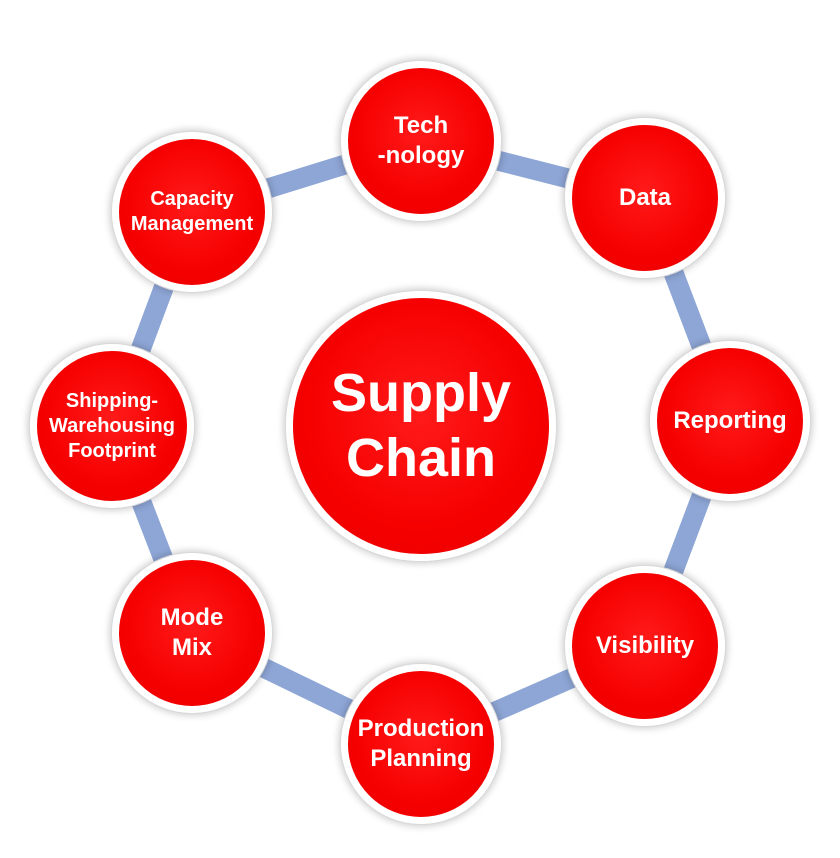  What do you see at coordinates (192, 199) in the screenshot?
I see `node-capacity-management-line1: Capacity` at bounding box center [192, 199].